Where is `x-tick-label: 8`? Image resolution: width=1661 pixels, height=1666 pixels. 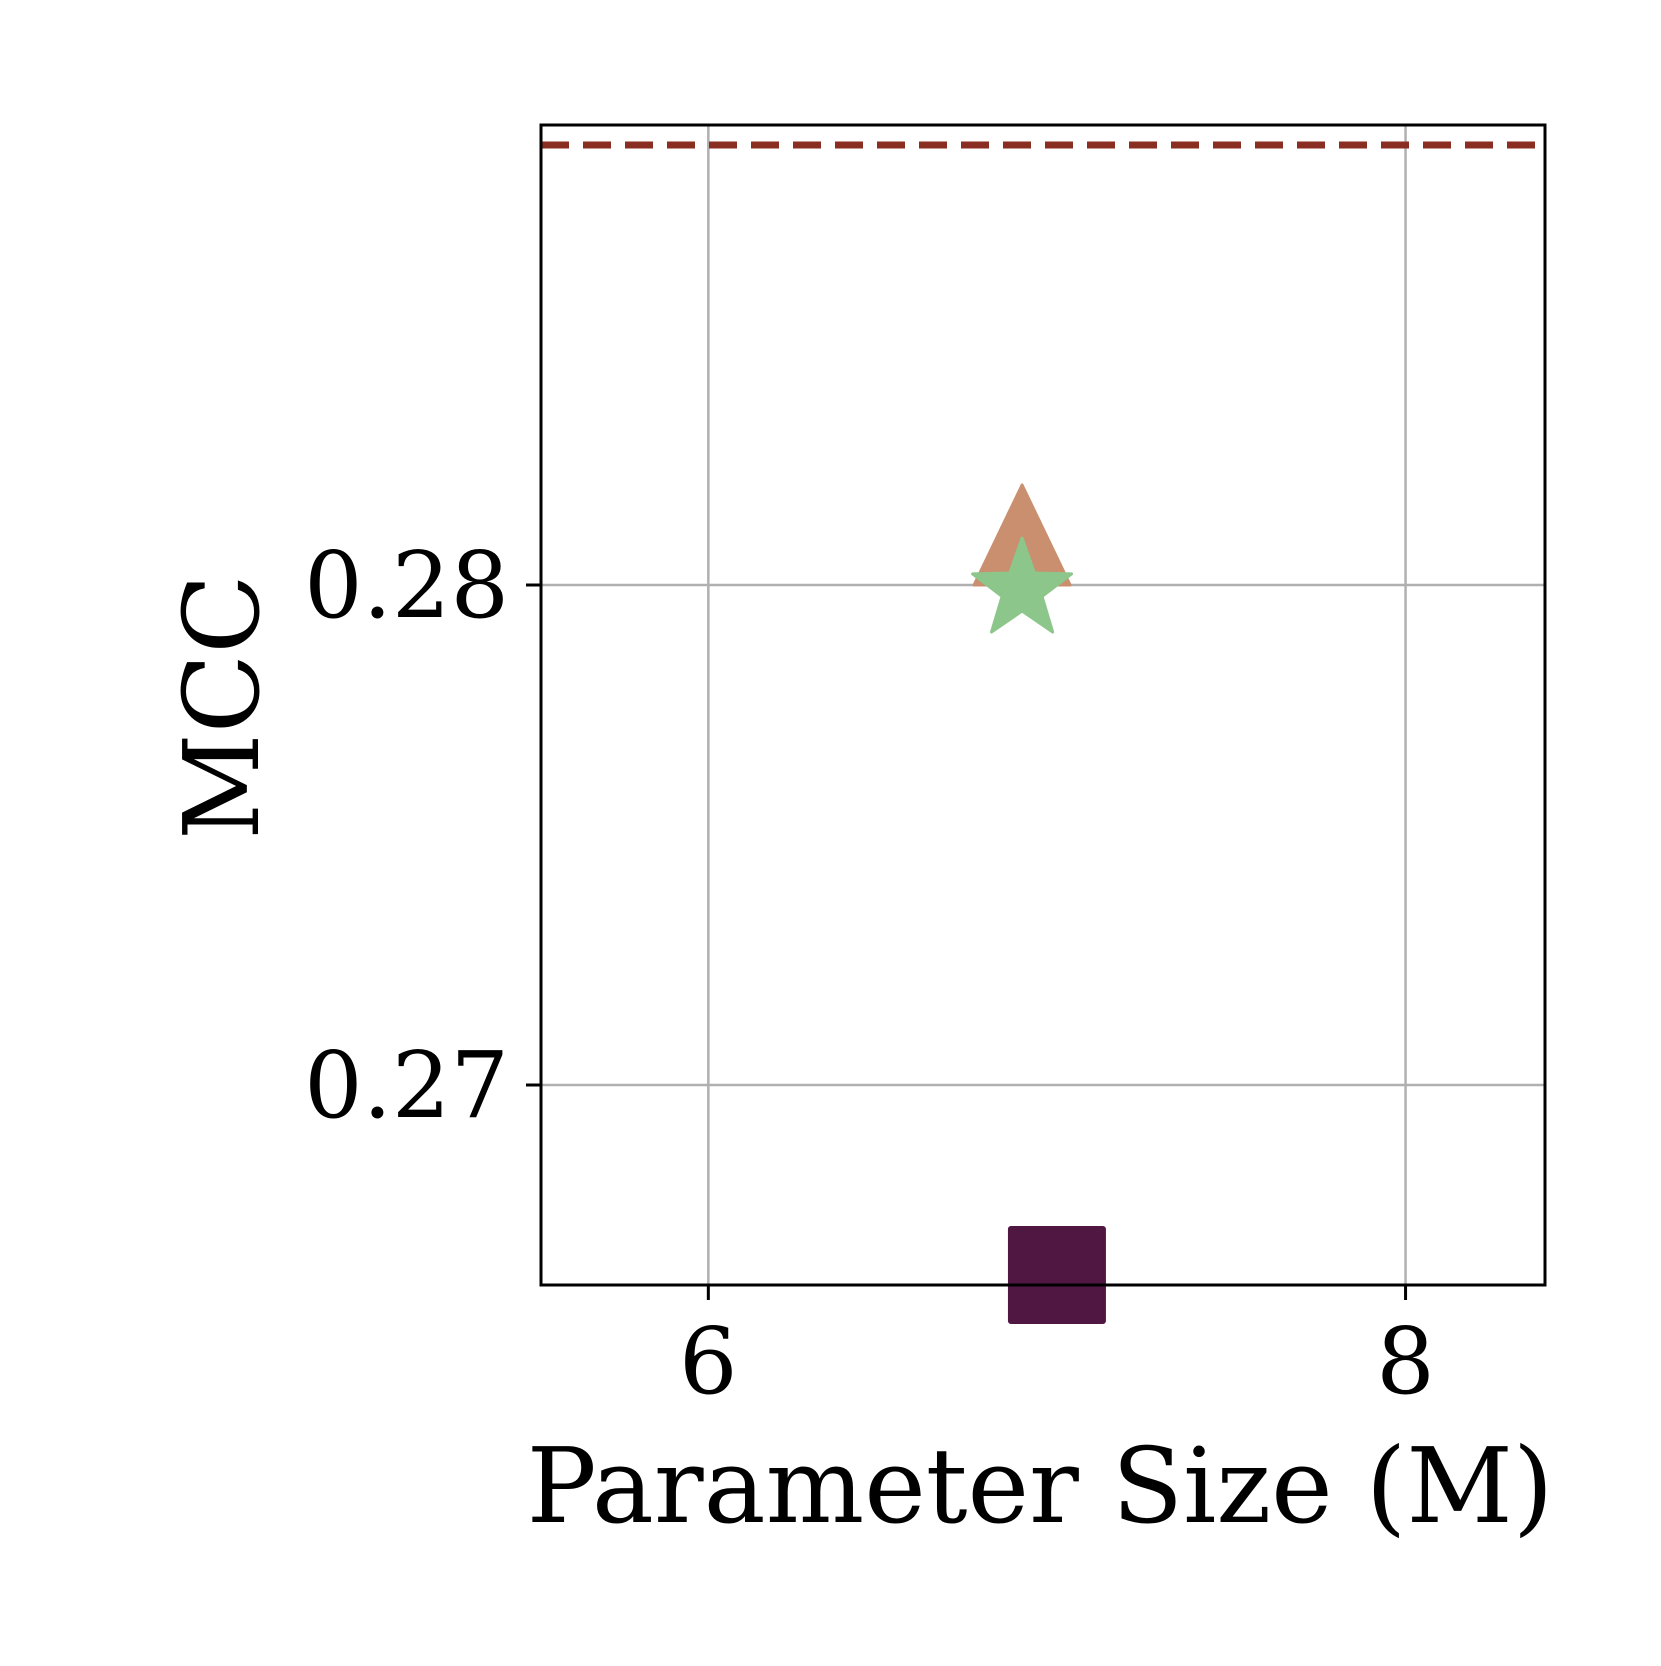
x-tick-label: 8 is located at coordinates (1405, 1361).